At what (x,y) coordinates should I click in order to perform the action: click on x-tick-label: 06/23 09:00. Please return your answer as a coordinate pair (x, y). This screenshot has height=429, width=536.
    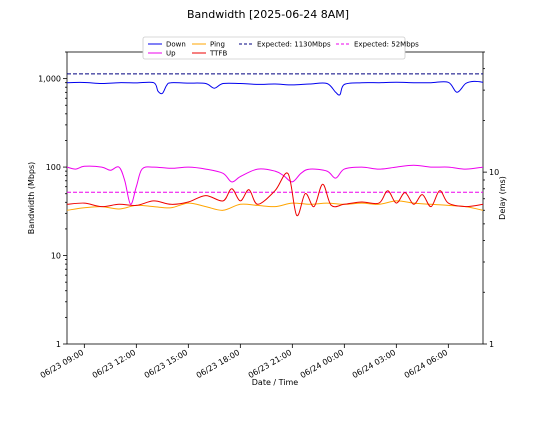
    Looking at the image, I should click on (62, 364).